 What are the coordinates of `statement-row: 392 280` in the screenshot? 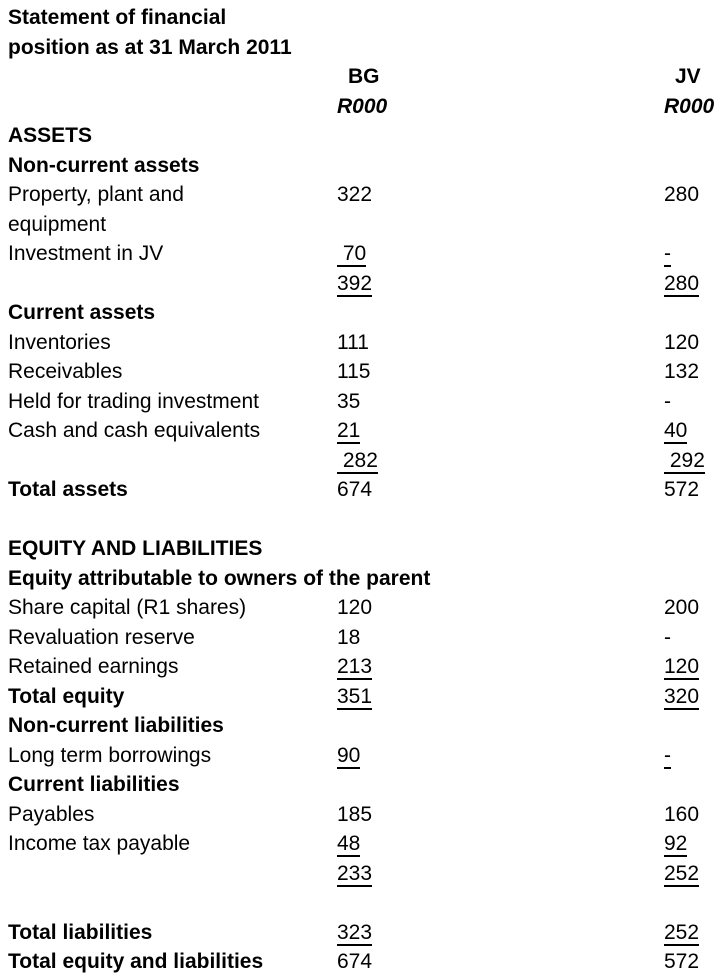 It's located at (358, 284).